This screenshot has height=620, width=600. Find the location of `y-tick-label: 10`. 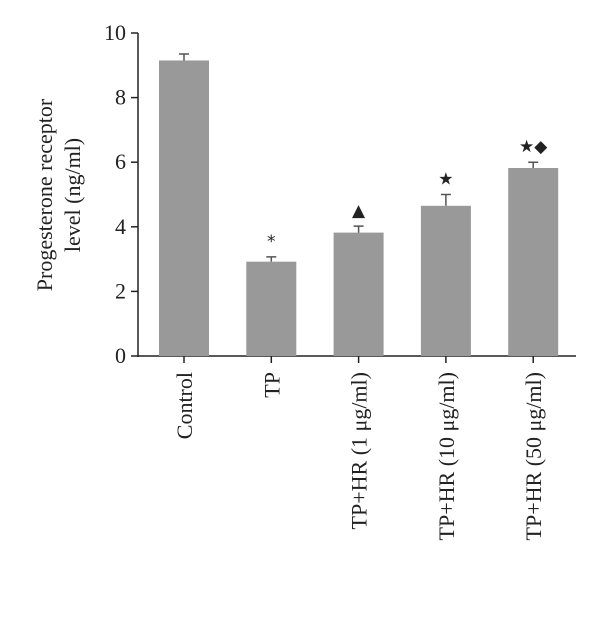

y-tick-label: 10 is located at coordinates (115, 32).